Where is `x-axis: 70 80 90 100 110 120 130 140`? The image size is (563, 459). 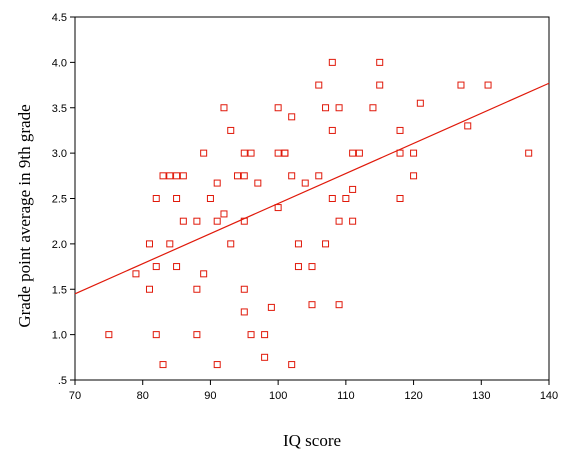 x-axis: 70 80 90 100 110 120 130 140 is located at coordinates (313, 391).